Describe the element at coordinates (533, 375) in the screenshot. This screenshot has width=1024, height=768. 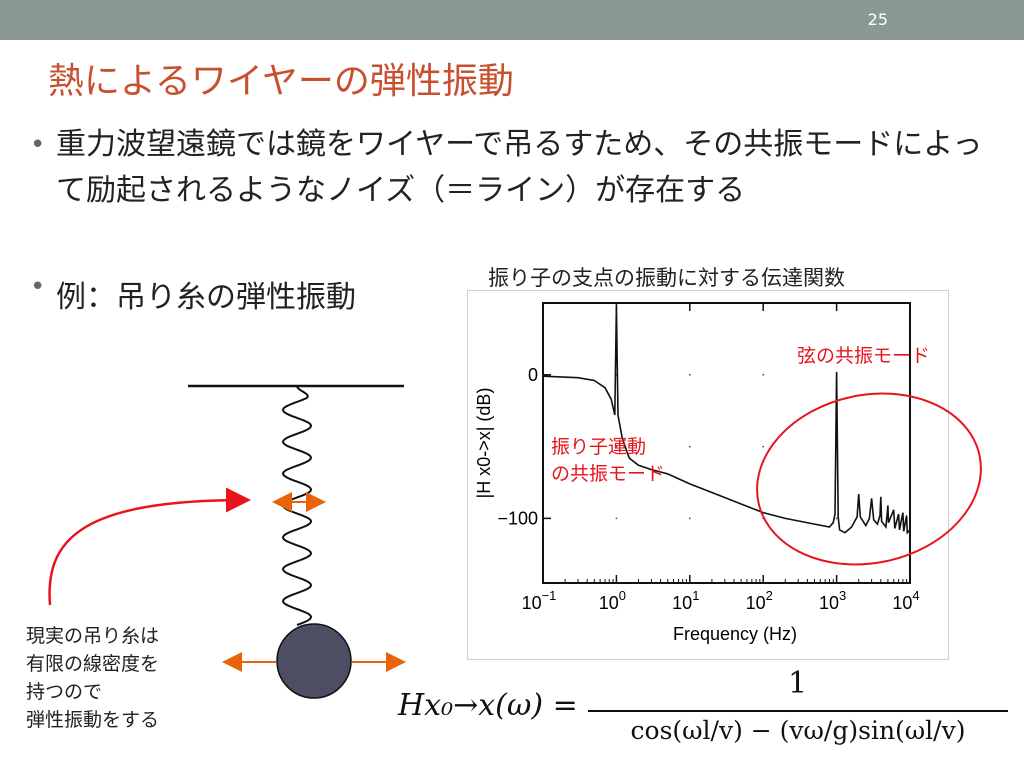
I see `y-tick-label: 0` at that location.